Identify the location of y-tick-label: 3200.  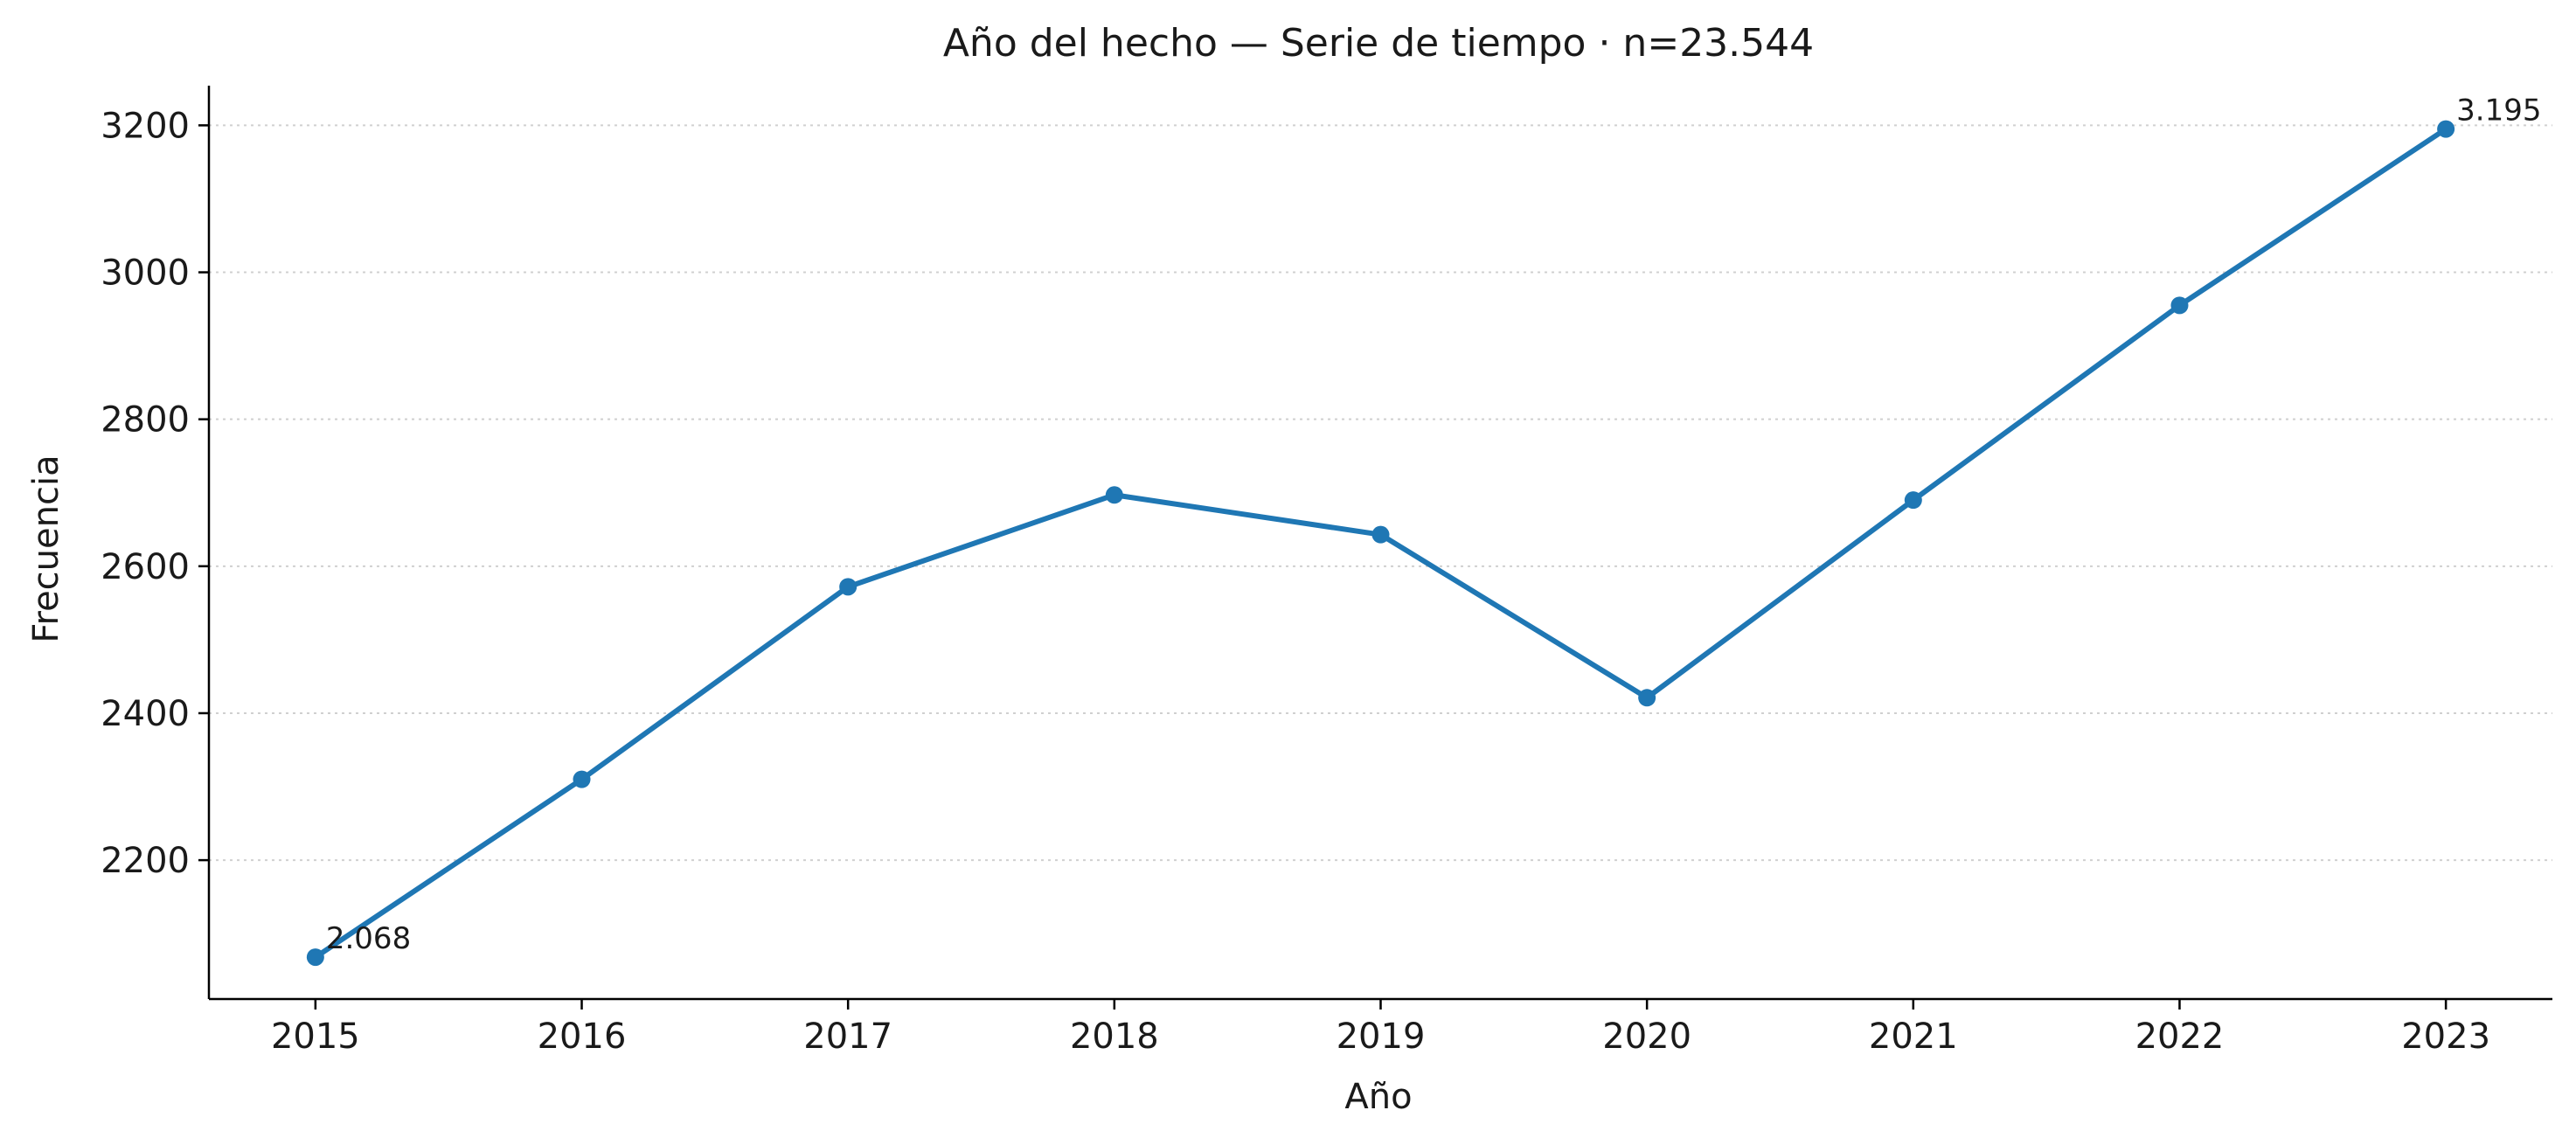
(145, 126).